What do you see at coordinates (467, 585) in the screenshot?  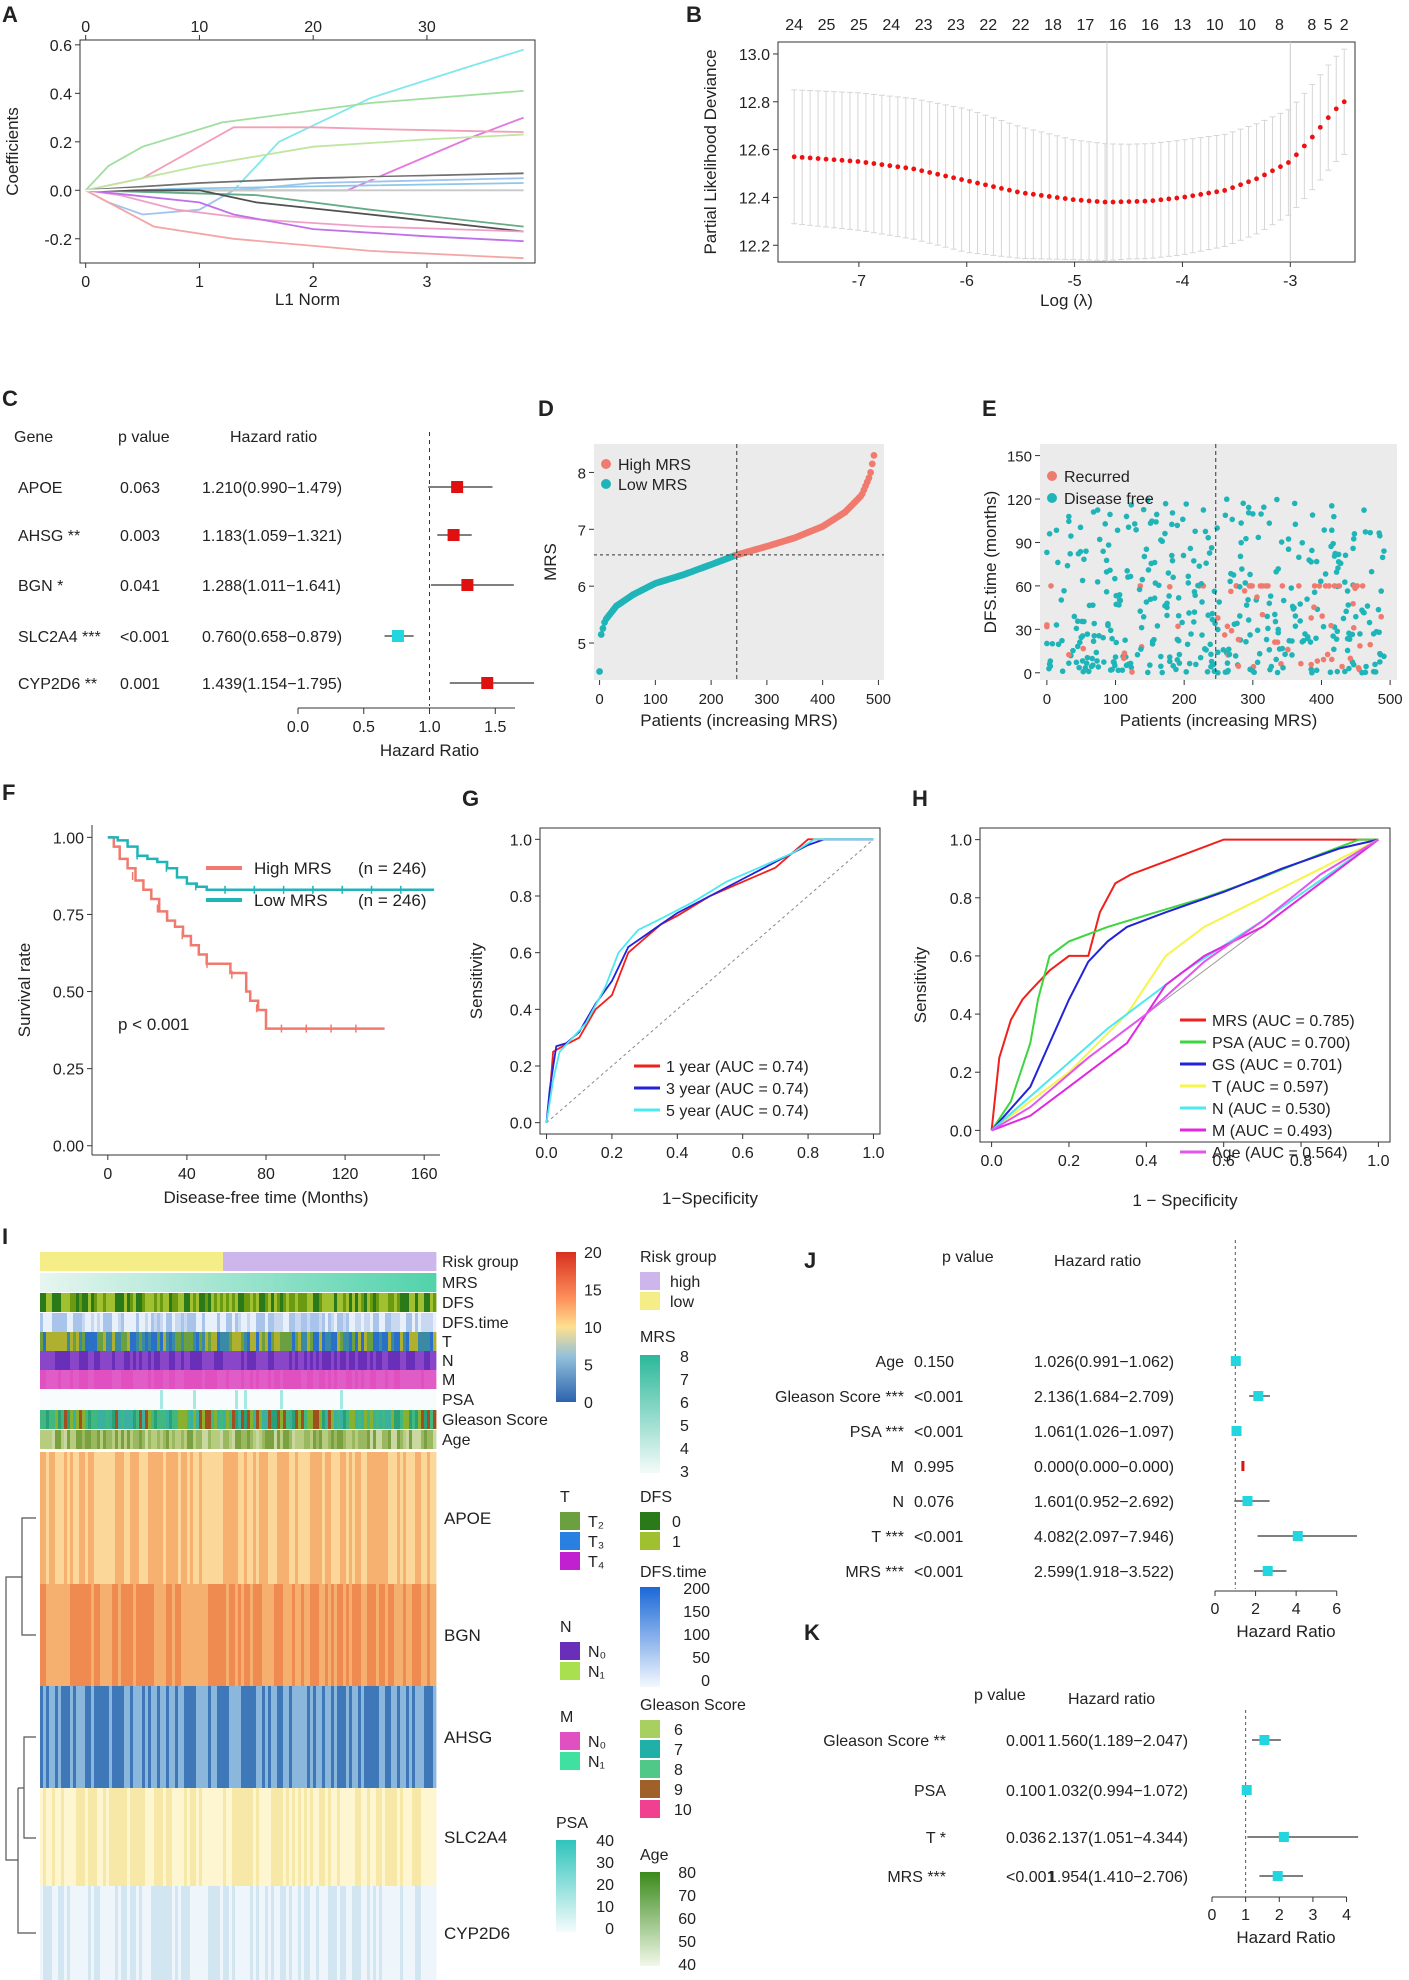 I see `hr-marker` at bounding box center [467, 585].